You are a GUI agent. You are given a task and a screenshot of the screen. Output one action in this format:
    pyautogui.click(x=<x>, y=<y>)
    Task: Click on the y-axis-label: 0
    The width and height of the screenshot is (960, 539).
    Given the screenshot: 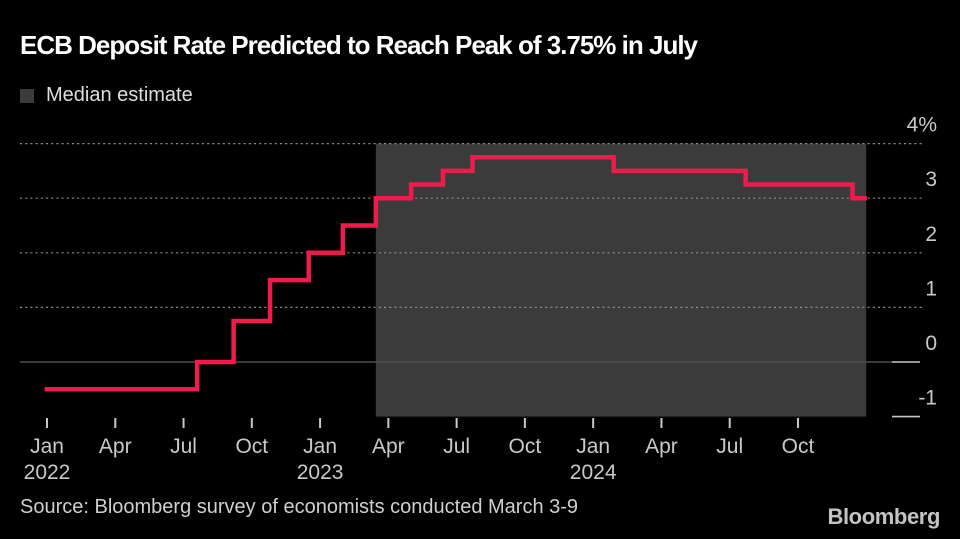 What is the action you would take?
    pyautogui.click(x=931, y=343)
    